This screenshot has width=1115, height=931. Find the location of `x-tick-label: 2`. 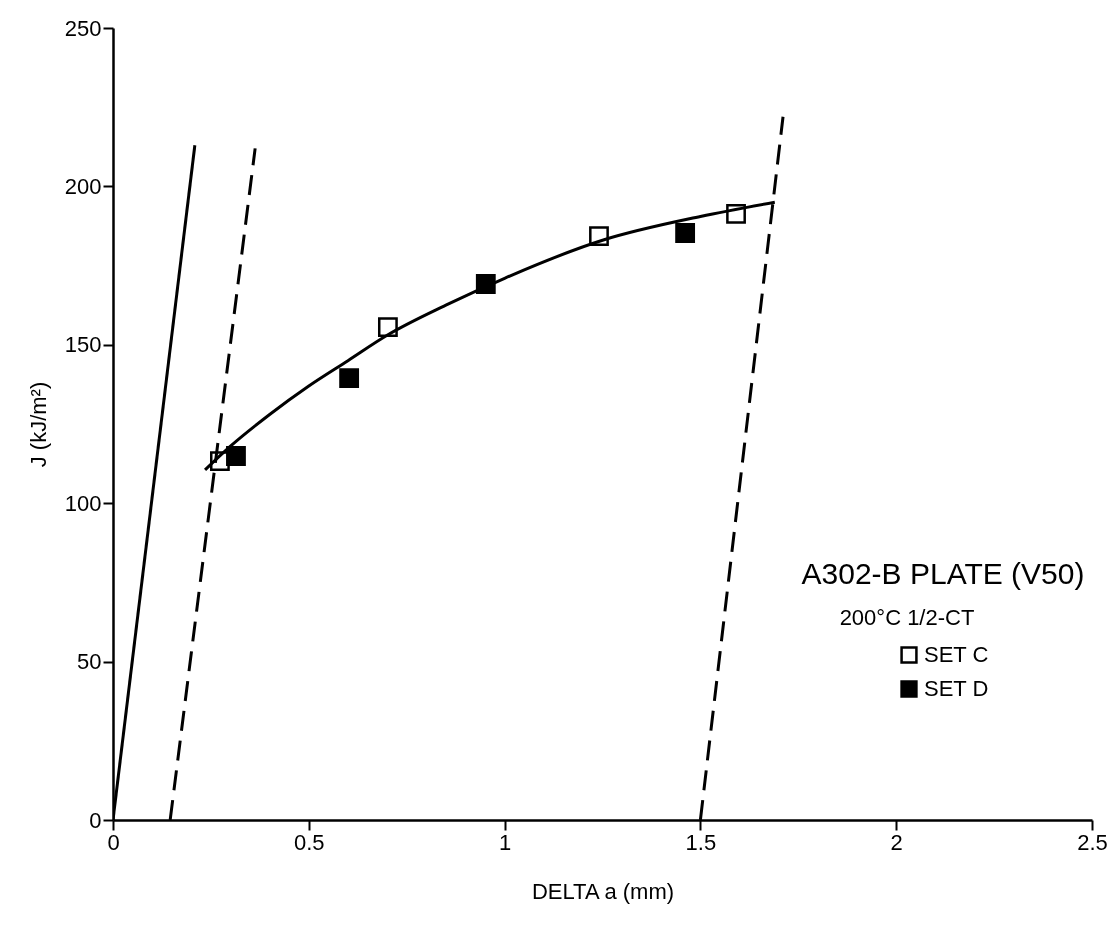

x-tick-label: 2 is located at coordinates (896, 842).